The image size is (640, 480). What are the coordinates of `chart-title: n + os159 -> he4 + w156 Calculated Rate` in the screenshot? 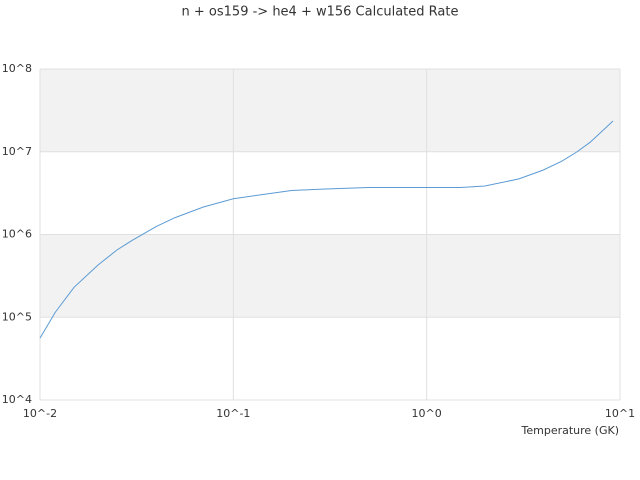 It's located at (320, 12).